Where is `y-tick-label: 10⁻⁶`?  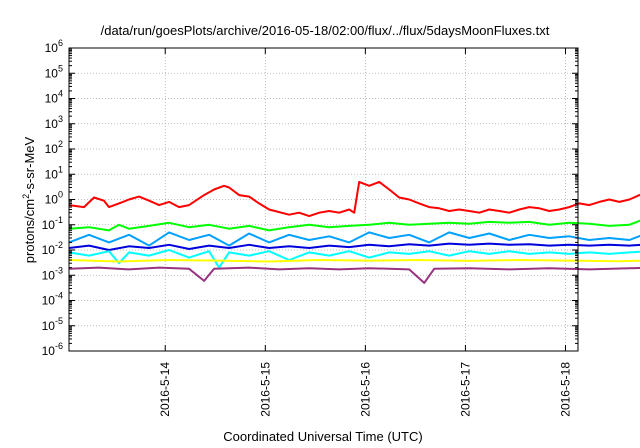
y-tick-label: 10⁻⁶ is located at coordinates (52, 349).